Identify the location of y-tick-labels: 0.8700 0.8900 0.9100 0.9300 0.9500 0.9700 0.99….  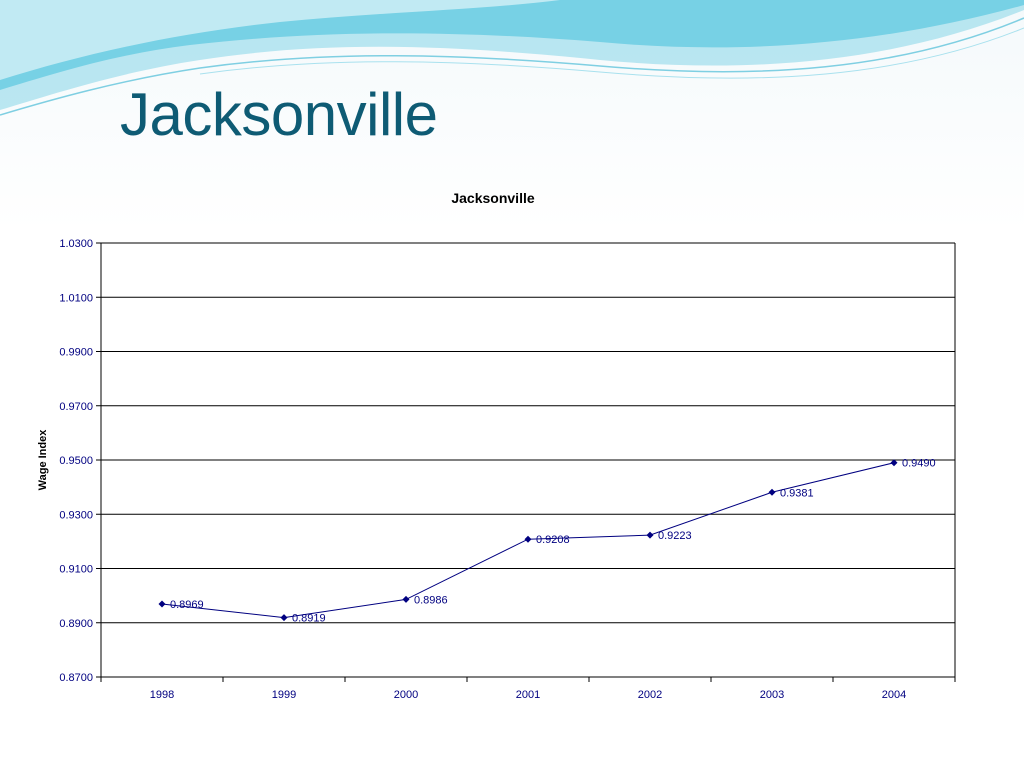
(76, 461).